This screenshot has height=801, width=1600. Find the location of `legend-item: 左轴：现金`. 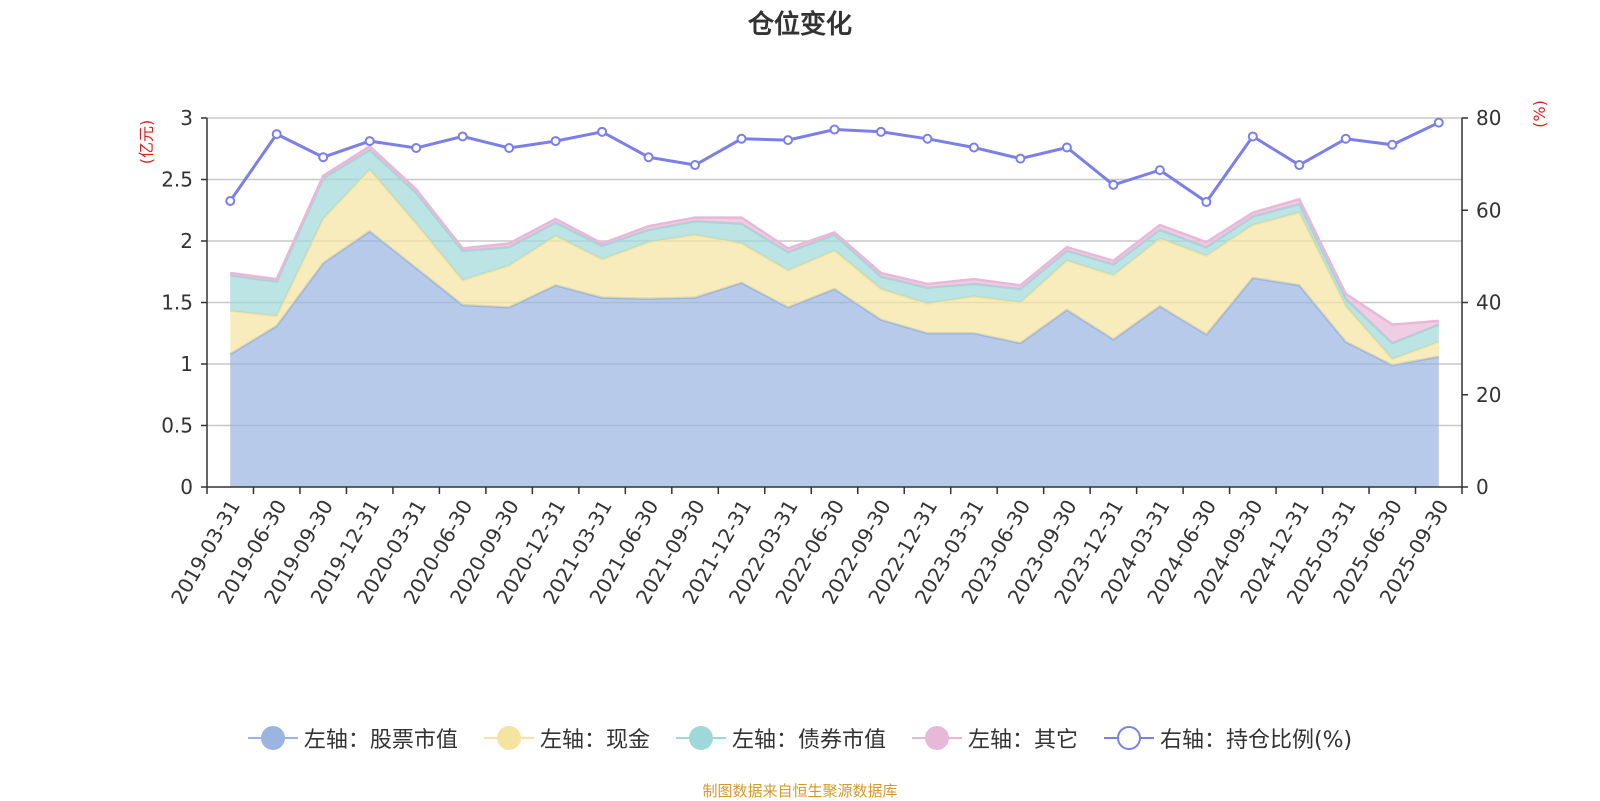

legend-item: 左轴：现金 is located at coordinates (566, 738).